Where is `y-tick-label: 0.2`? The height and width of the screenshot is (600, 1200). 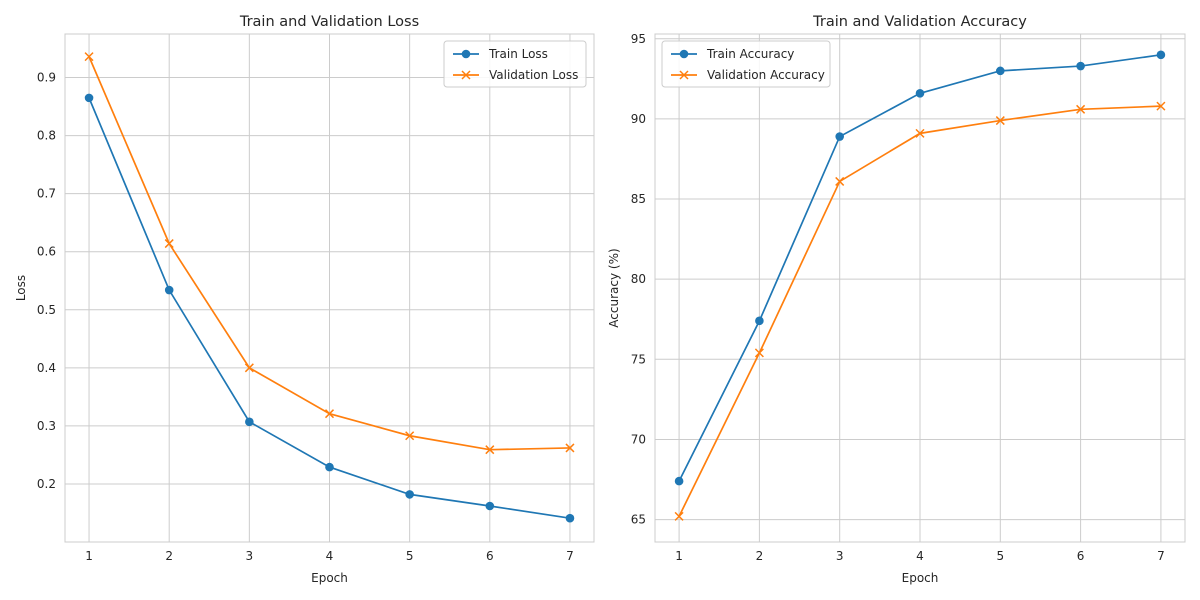
y-tick-label: 0.2 is located at coordinates (46, 484).